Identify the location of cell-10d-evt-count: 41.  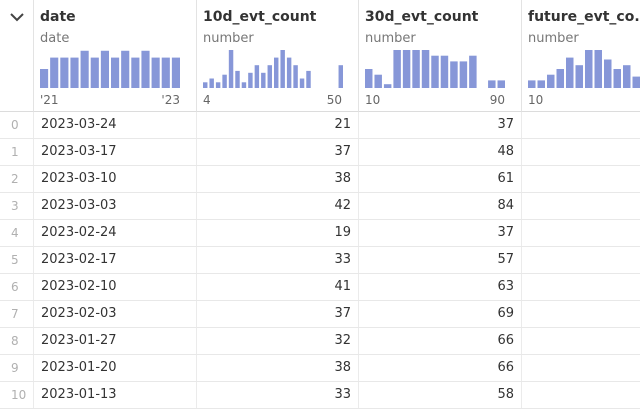
(278, 287).